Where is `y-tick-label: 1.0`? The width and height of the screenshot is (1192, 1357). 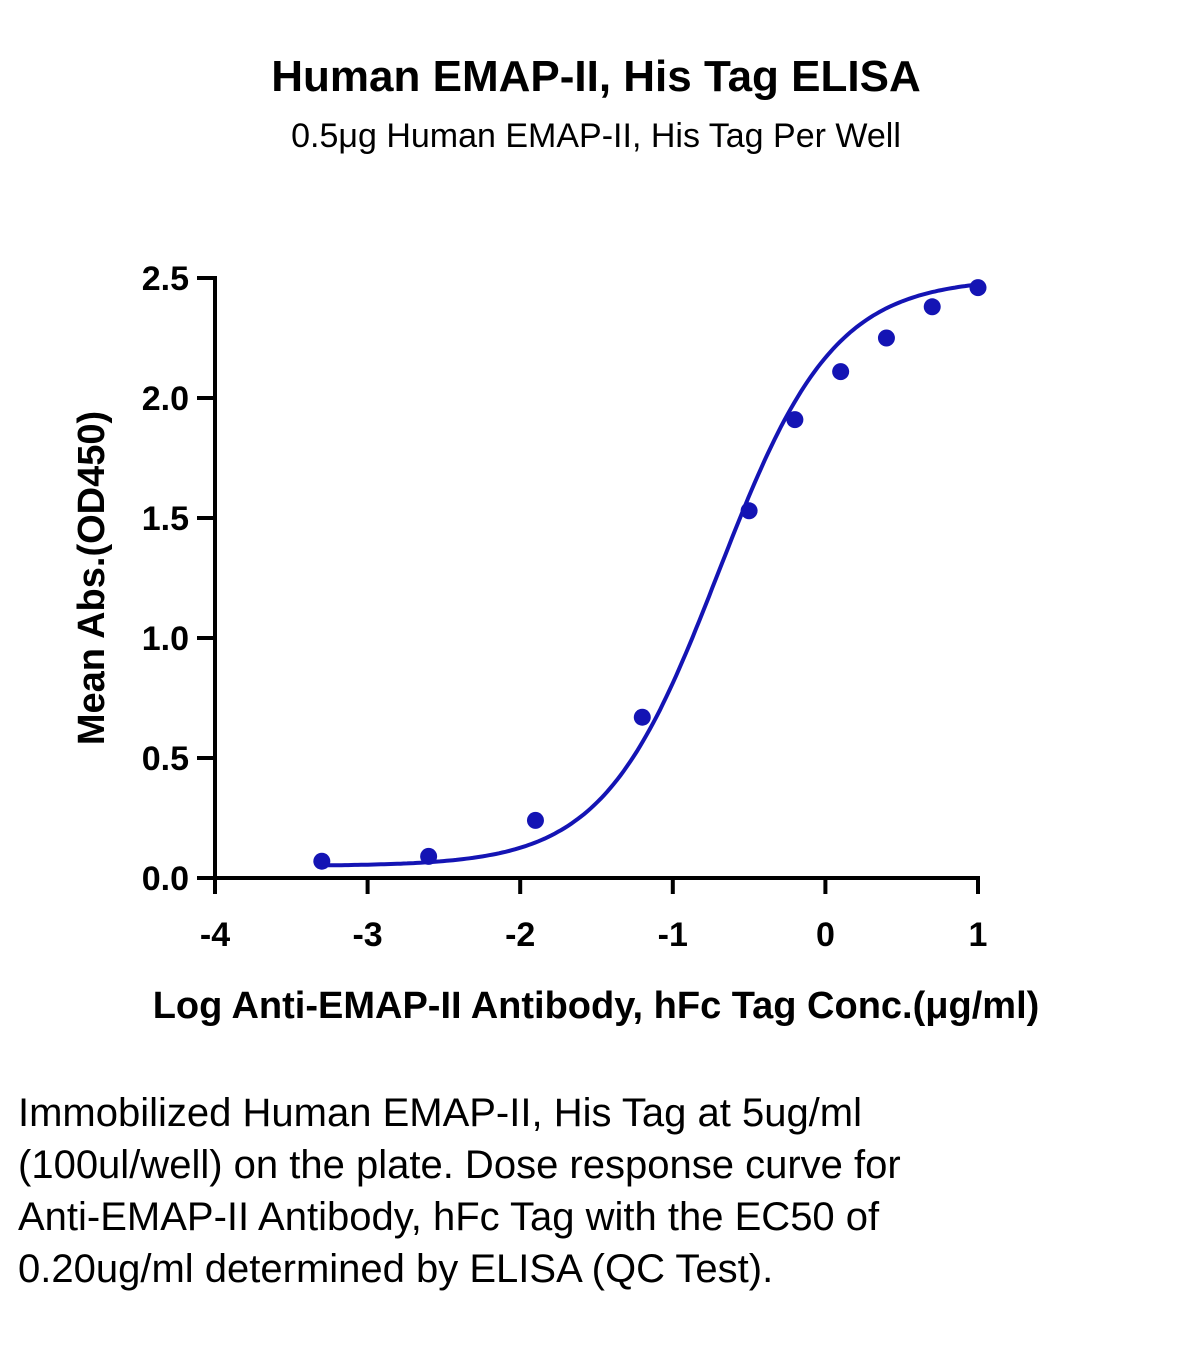 y-tick-label: 1.0 is located at coordinates (165, 639).